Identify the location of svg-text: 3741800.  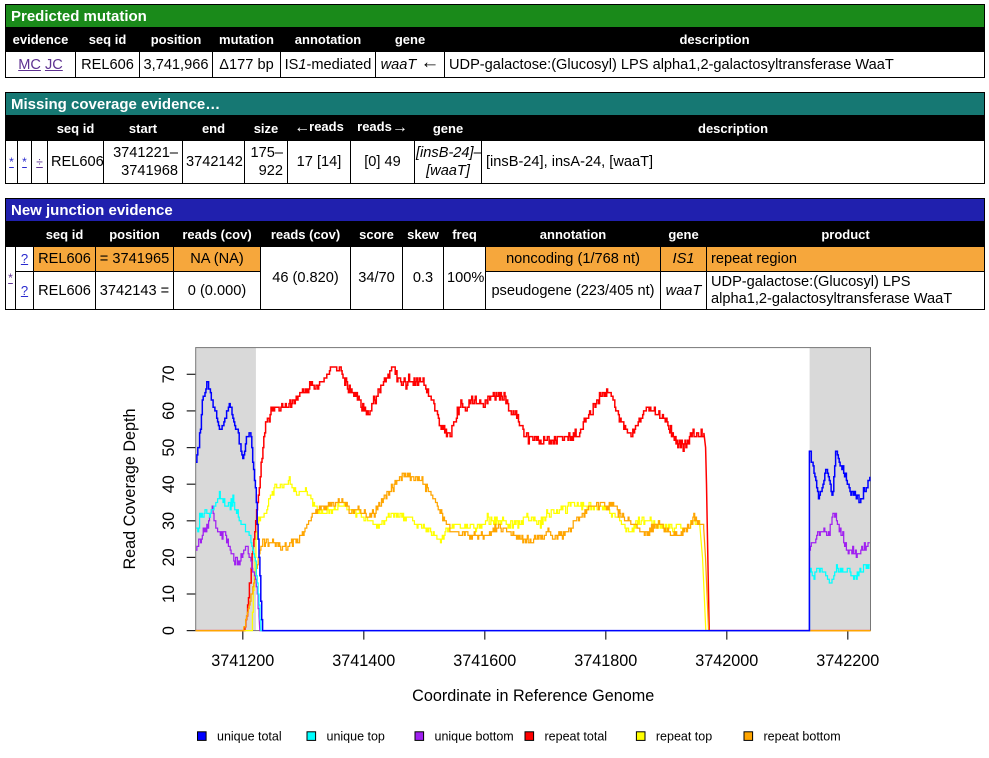
(605, 661).